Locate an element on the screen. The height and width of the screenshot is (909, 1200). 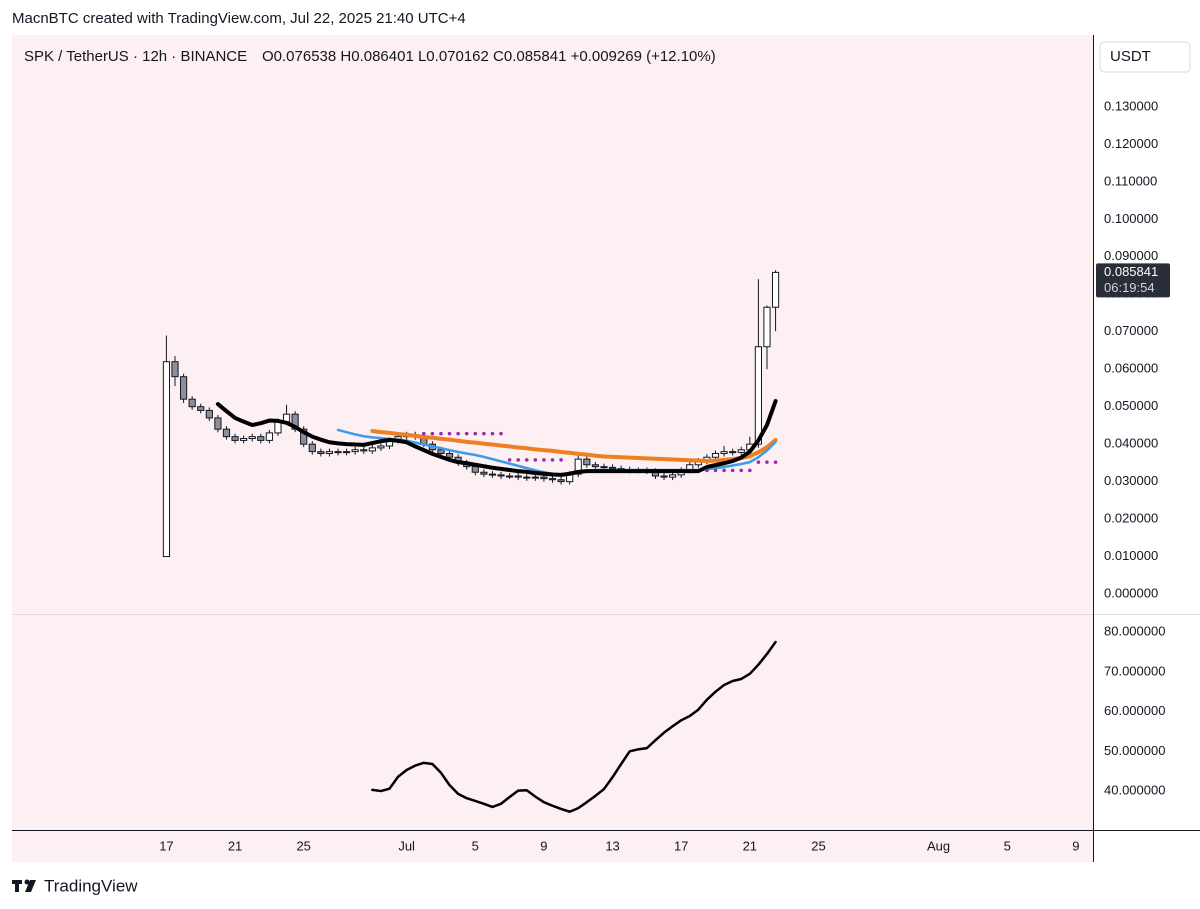
y-tick-label: 0.010000 is located at coordinates (1131, 555).